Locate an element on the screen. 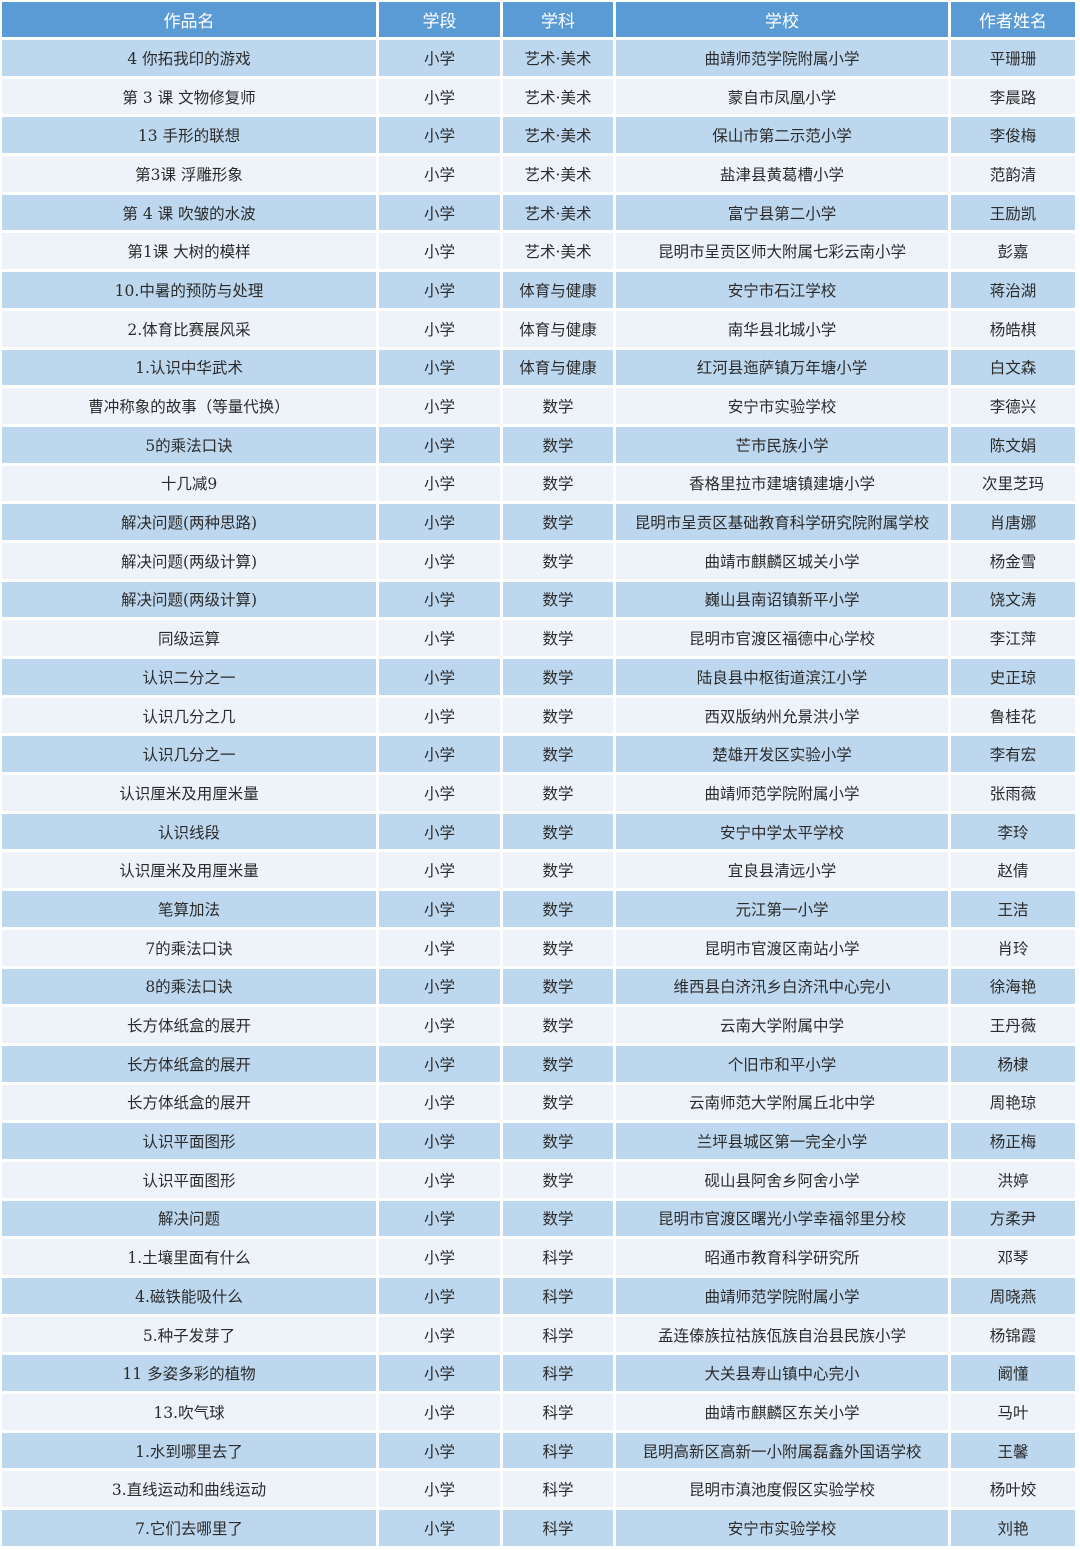 The height and width of the screenshot is (1550, 1080). cell-school: 个旧市和平小学 is located at coordinates (782, 1063).